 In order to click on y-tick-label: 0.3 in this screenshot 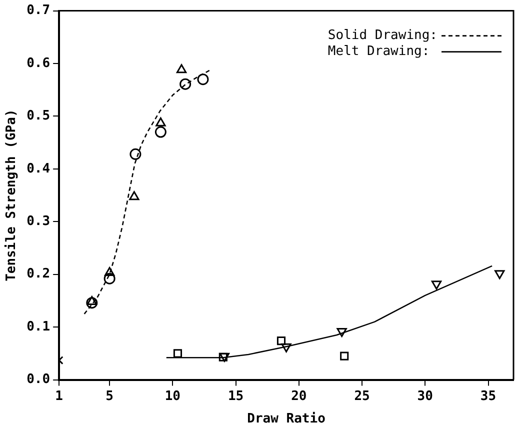, I will do `click(38, 222)`.